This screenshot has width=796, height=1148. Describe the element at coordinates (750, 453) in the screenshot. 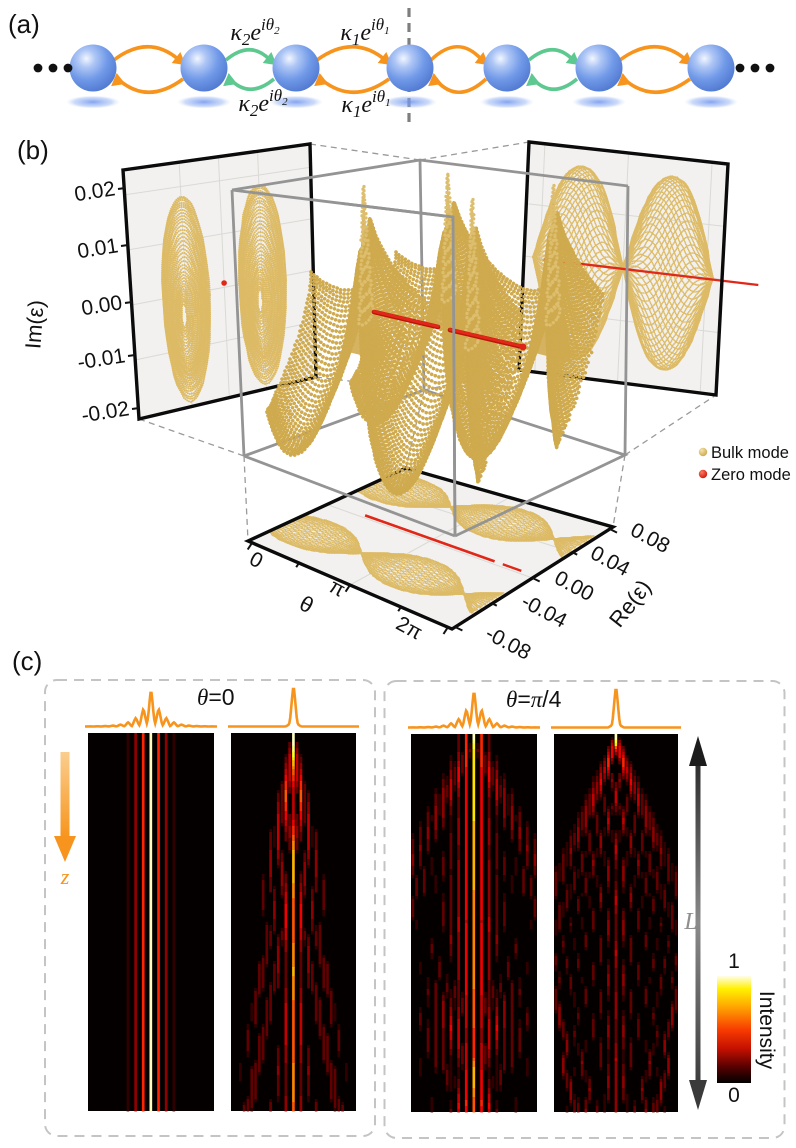

I see `svg-text: Bulk mode` at that location.